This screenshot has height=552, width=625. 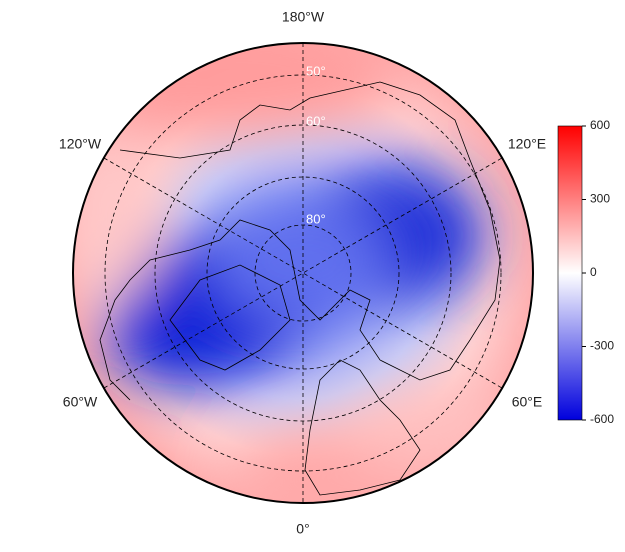 I want to click on longitude-label: 120°W, so click(x=80, y=144).